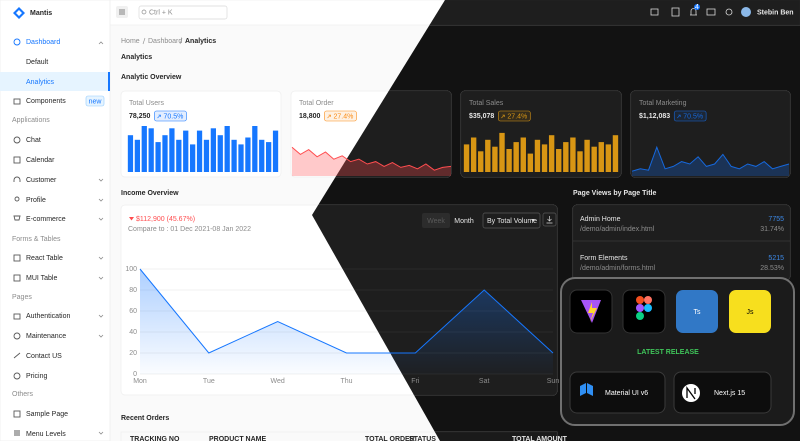  What do you see at coordinates (36, 200) in the screenshot?
I see `nav-item: Profile` at bounding box center [36, 200].